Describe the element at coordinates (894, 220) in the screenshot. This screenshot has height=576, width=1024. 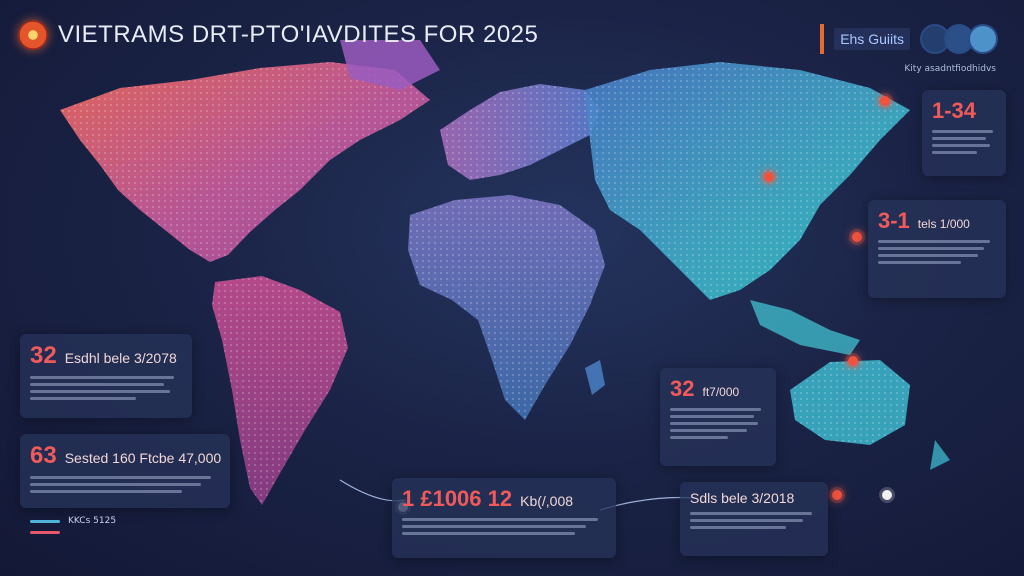
I see `stat-number: 3-1` at that location.